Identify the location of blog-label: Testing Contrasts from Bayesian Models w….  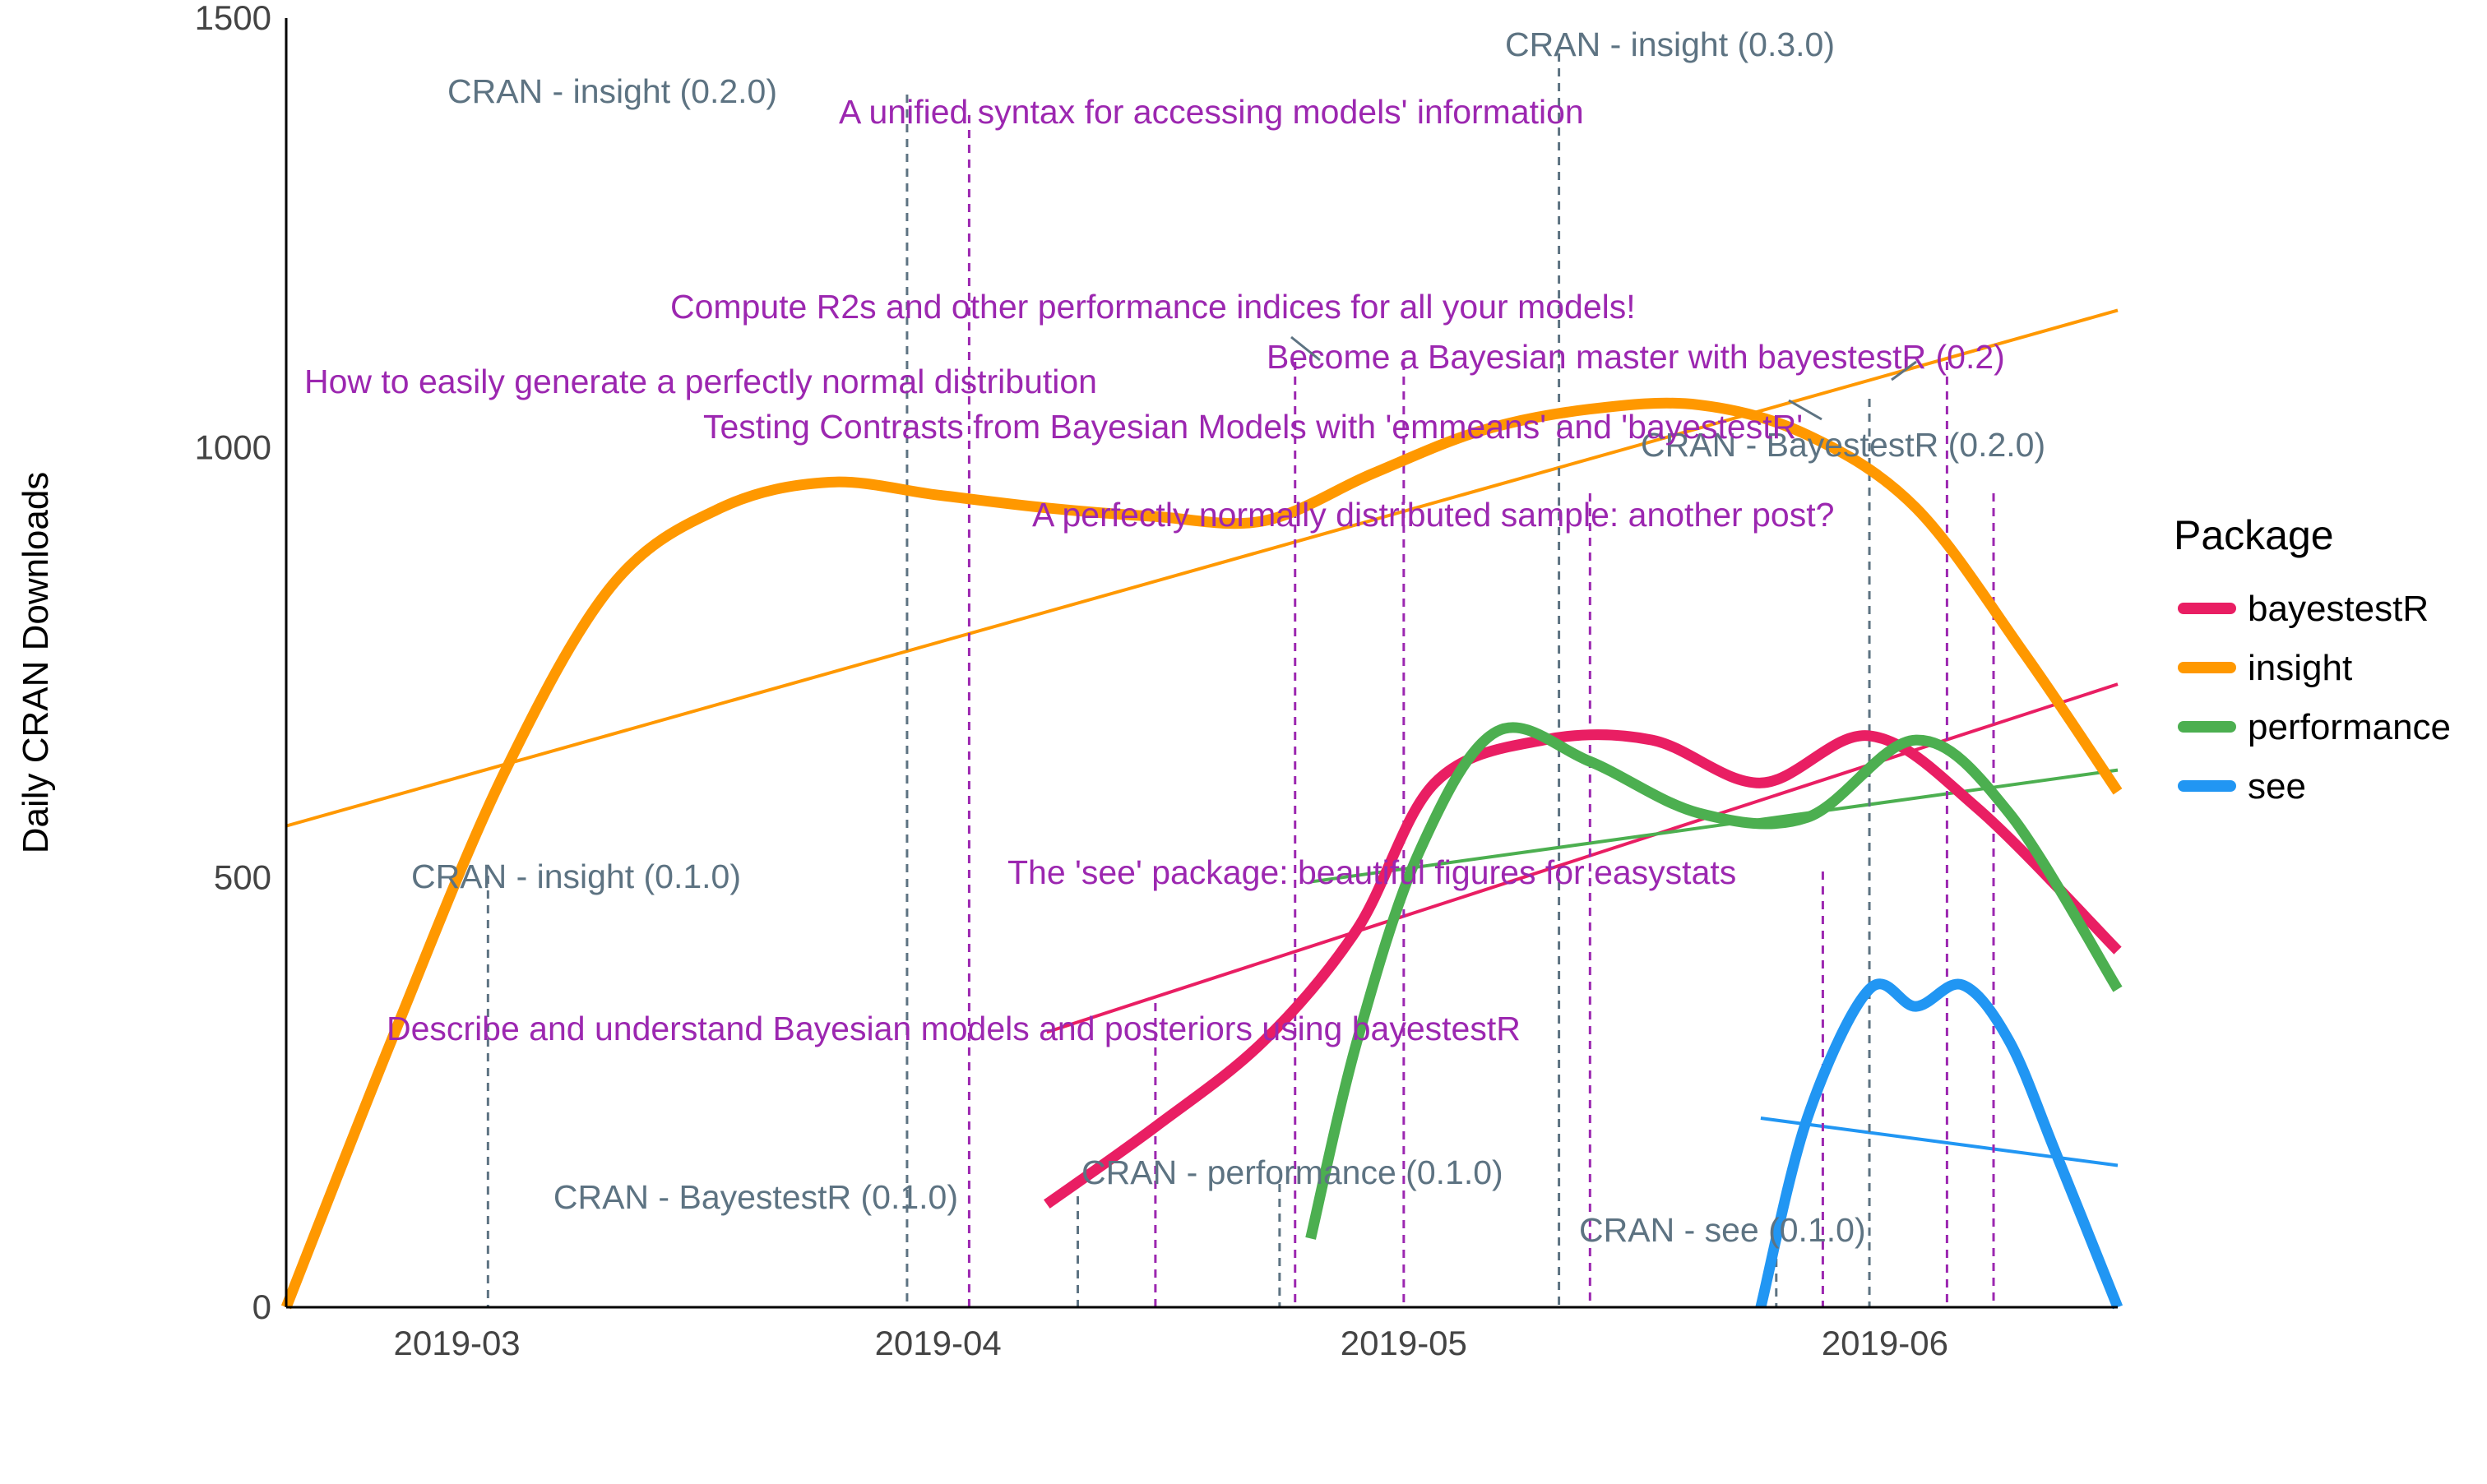
(1253, 427).